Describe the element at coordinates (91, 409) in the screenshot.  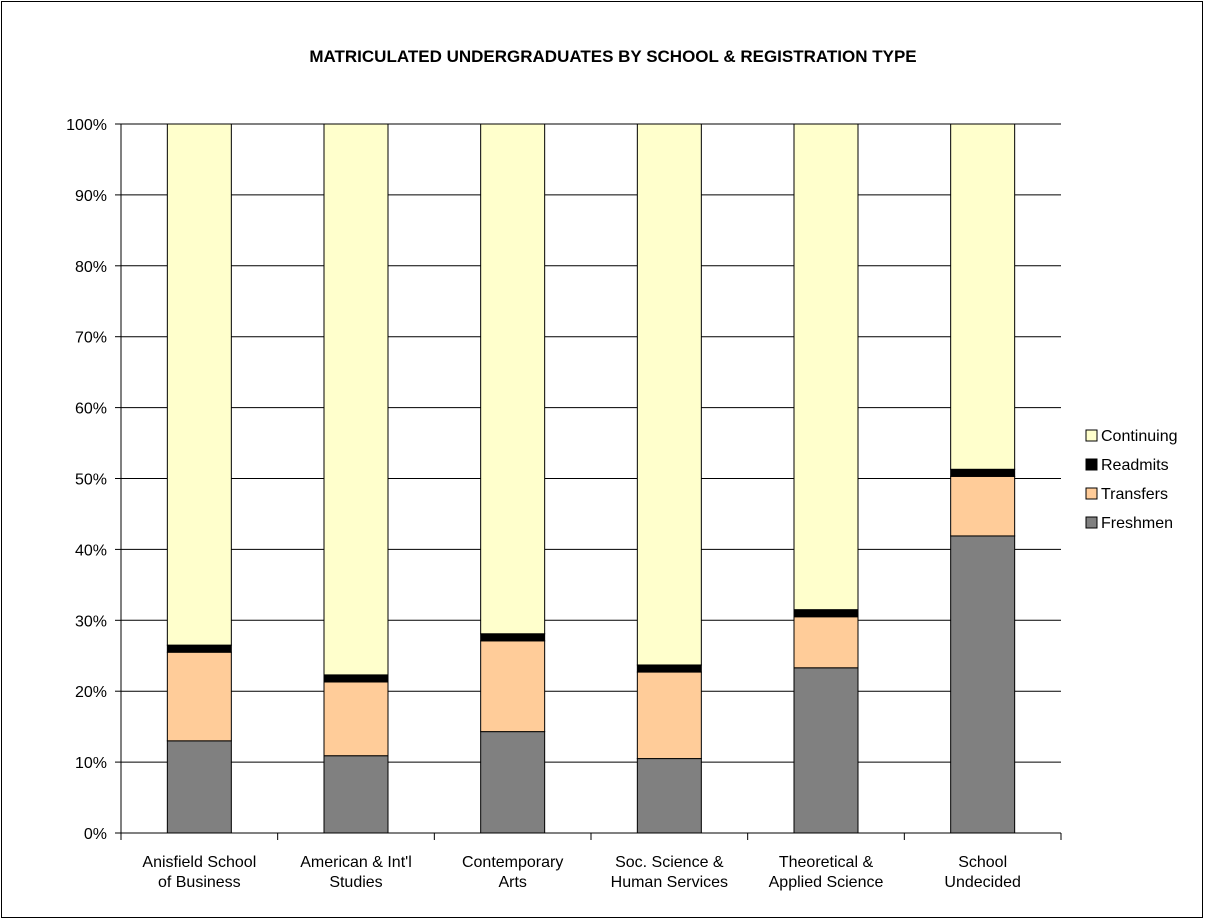
I see `y-tick-label: 60%` at that location.